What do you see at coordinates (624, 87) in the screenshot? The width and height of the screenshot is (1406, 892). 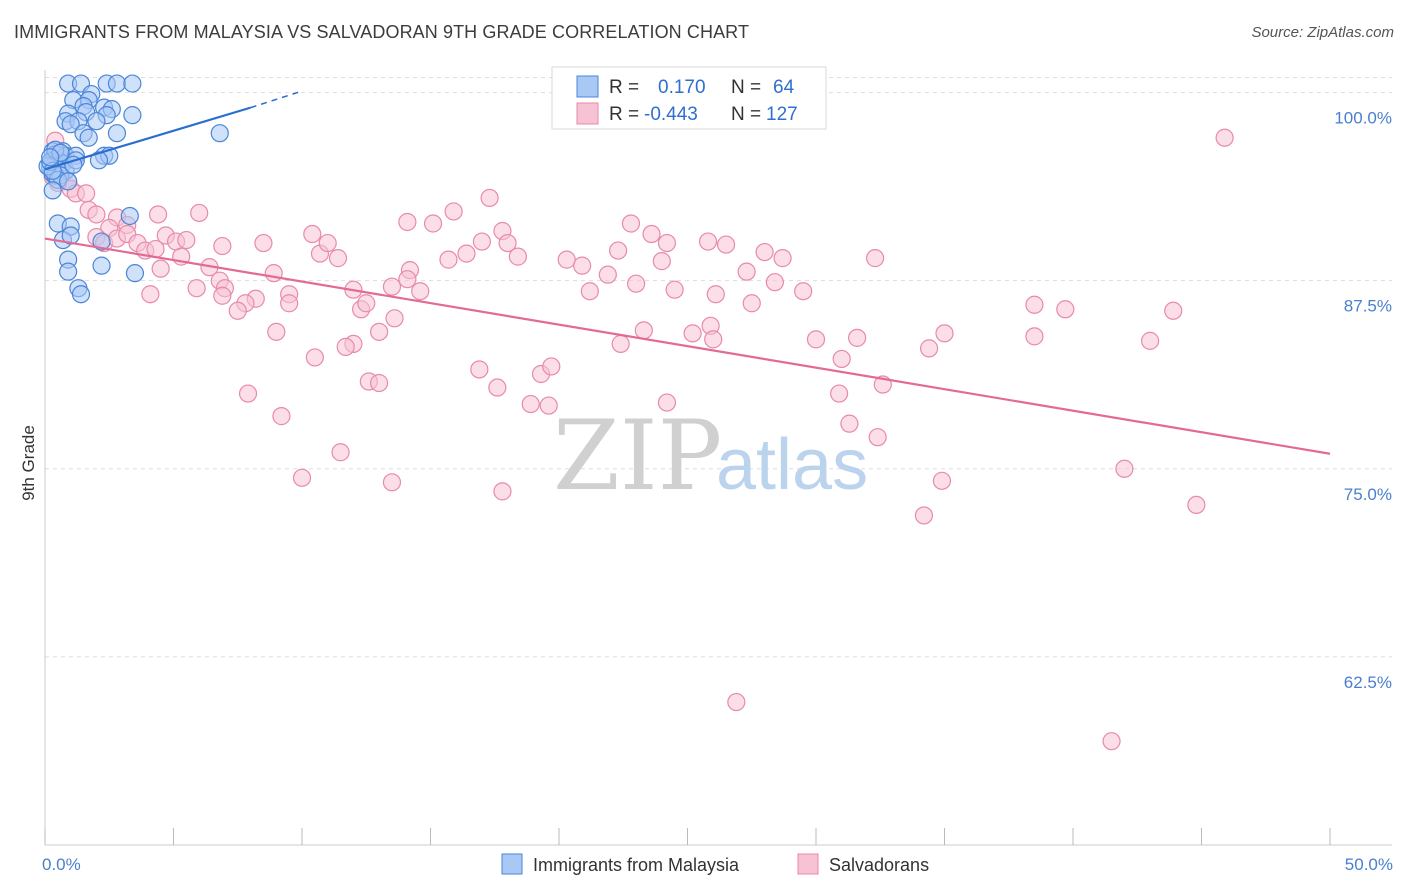 I see `legend-r-label-1: R =` at bounding box center [624, 87].